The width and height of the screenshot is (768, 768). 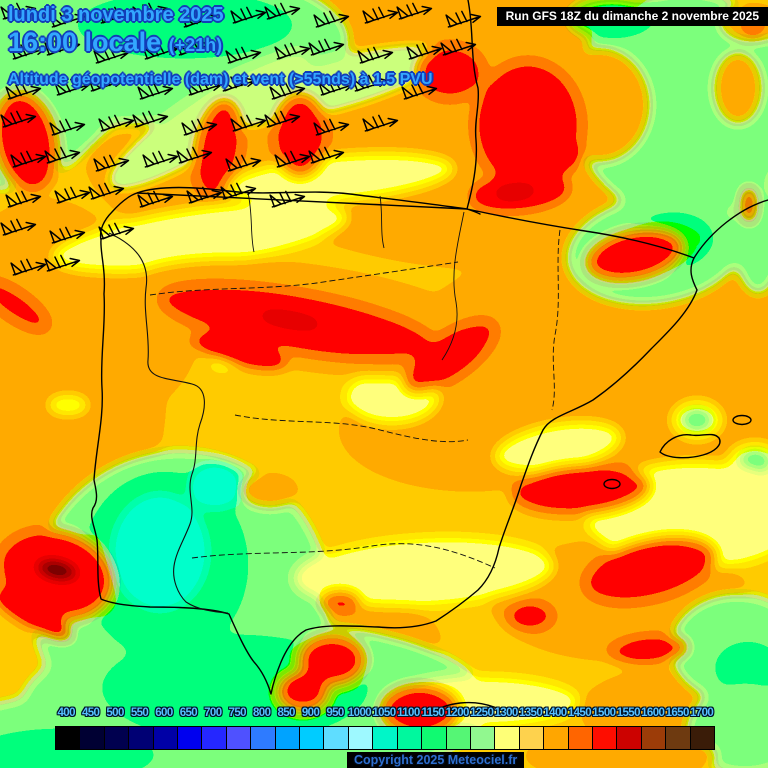 I want to click on legend-tick: 1500, so click(x=604, y=713).